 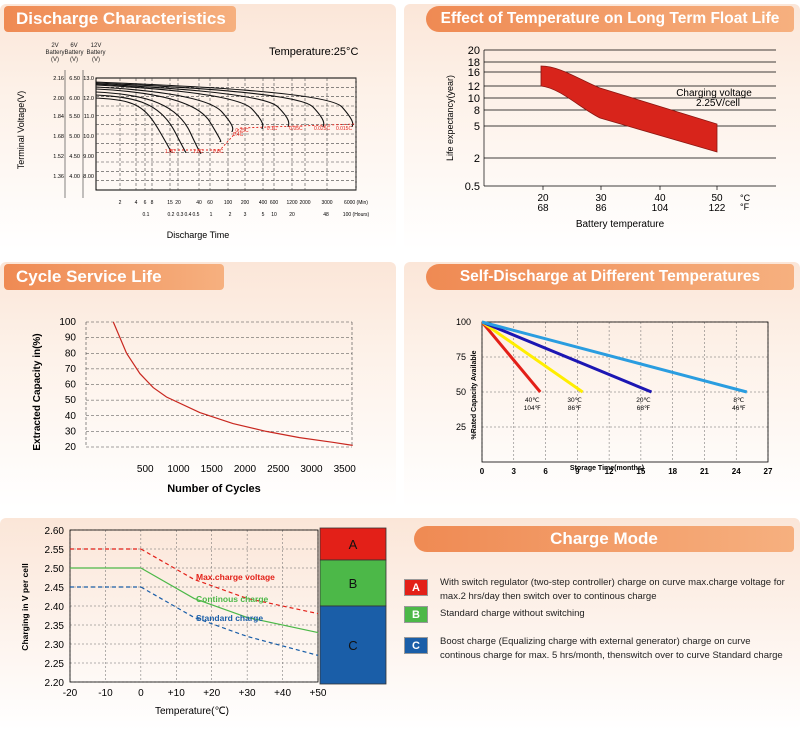 What do you see at coordinates (474, 73) in the screenshot?
I see `fl-ytick: 16` at bounding box center [474, 73].